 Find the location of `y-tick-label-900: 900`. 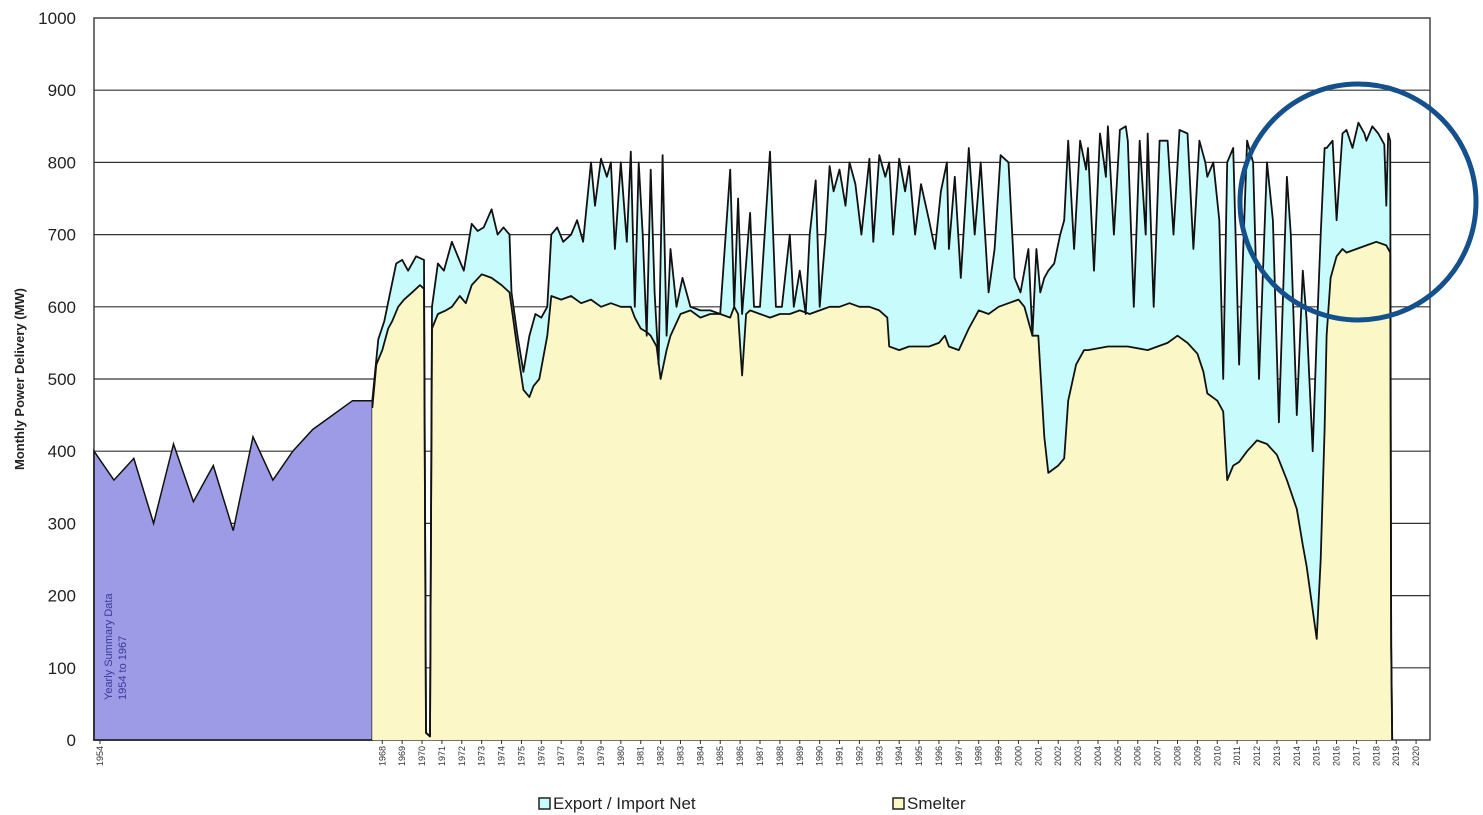

y-tick-label-900: 900 is located at coordinates (62, 90).